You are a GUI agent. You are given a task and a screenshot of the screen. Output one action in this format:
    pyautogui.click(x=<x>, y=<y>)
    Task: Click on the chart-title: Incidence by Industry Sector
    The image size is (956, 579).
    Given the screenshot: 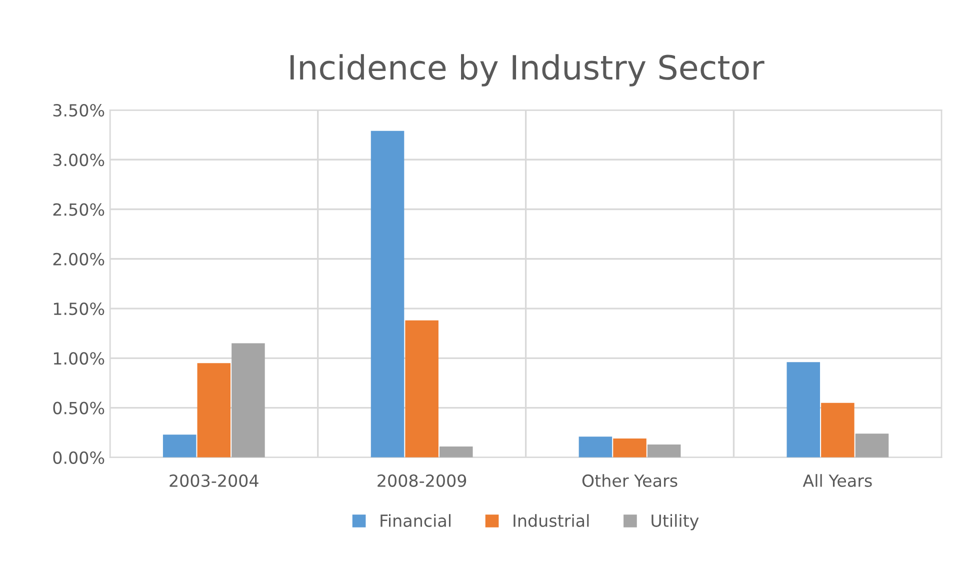 What is the action you would take?
    pyautogui.click(x=527, y=70)
    